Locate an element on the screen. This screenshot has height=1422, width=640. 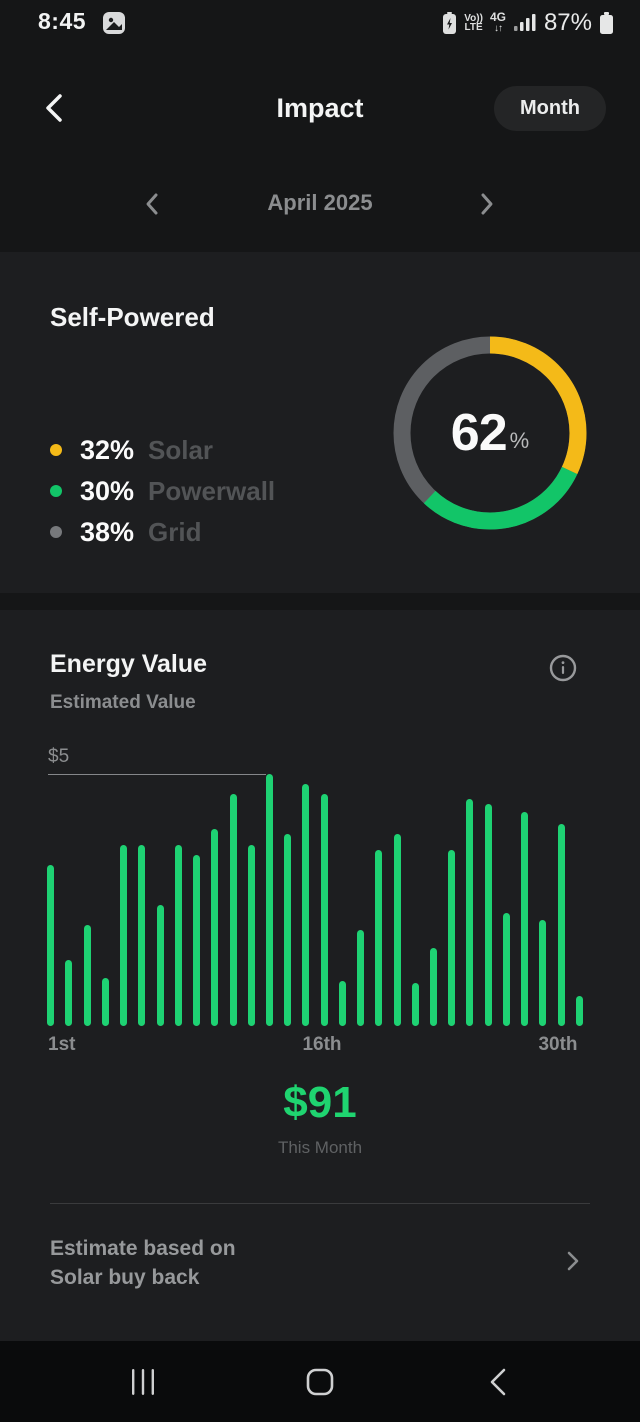
self-powered-legend: 32% Solar 30% Powerwall 38% Grid is located at coordinates (163, 496).